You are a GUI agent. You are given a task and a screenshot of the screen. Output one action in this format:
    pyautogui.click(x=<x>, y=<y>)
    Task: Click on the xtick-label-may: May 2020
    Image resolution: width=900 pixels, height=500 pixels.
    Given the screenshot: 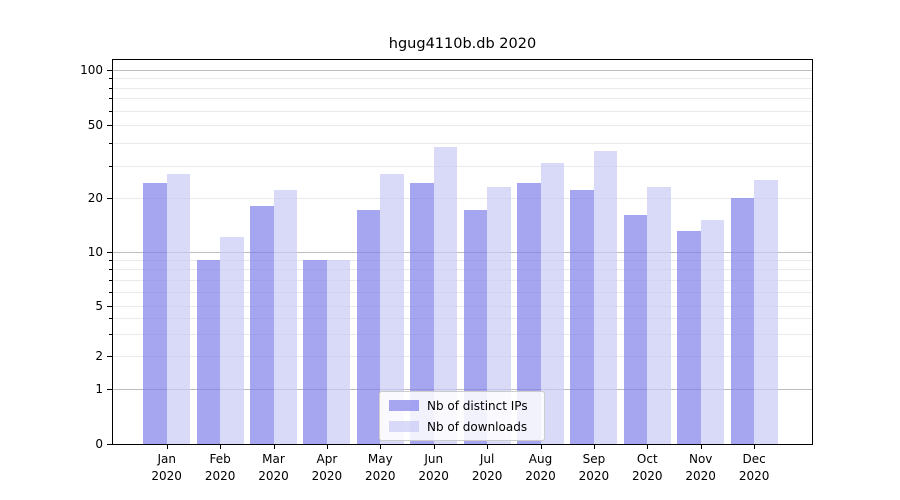 What is the action you would take?
    pyautogui.click(x=380, y=468)
    